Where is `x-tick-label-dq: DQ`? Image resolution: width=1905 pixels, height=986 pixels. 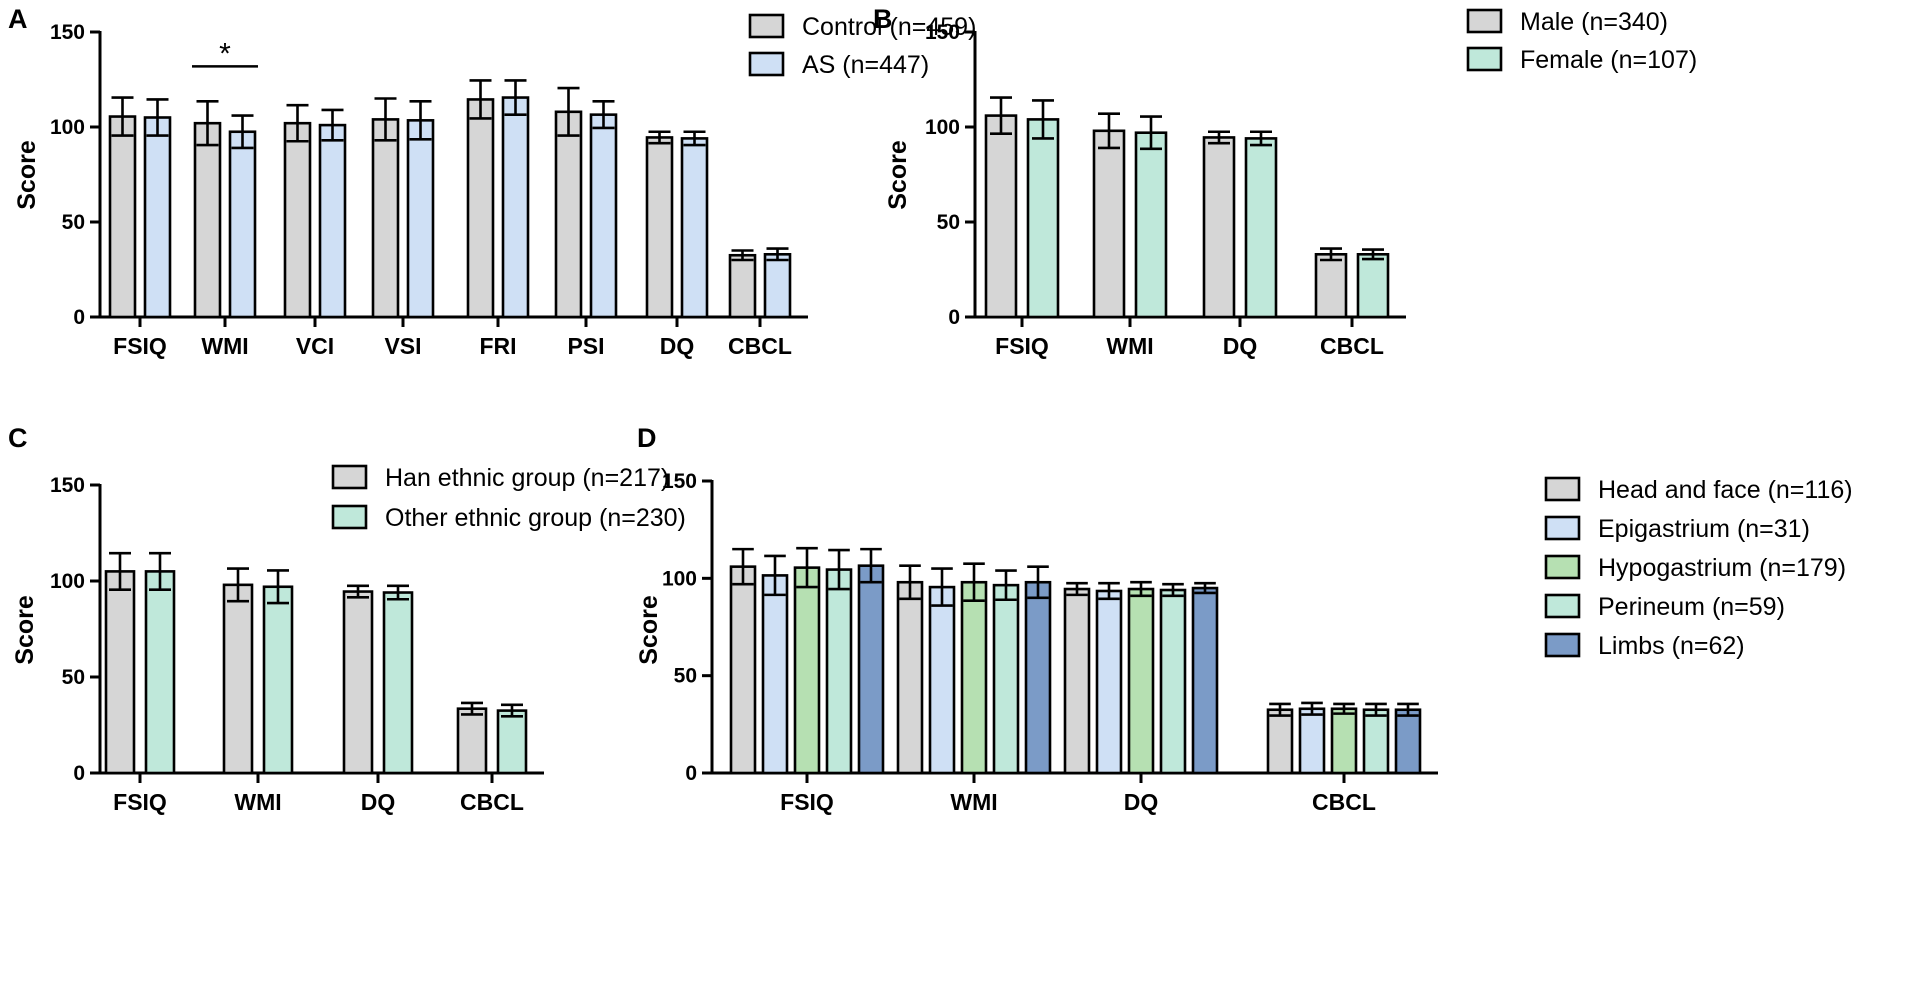 x-tick-label-dq: DQ is located at coordinates (1240, 346).